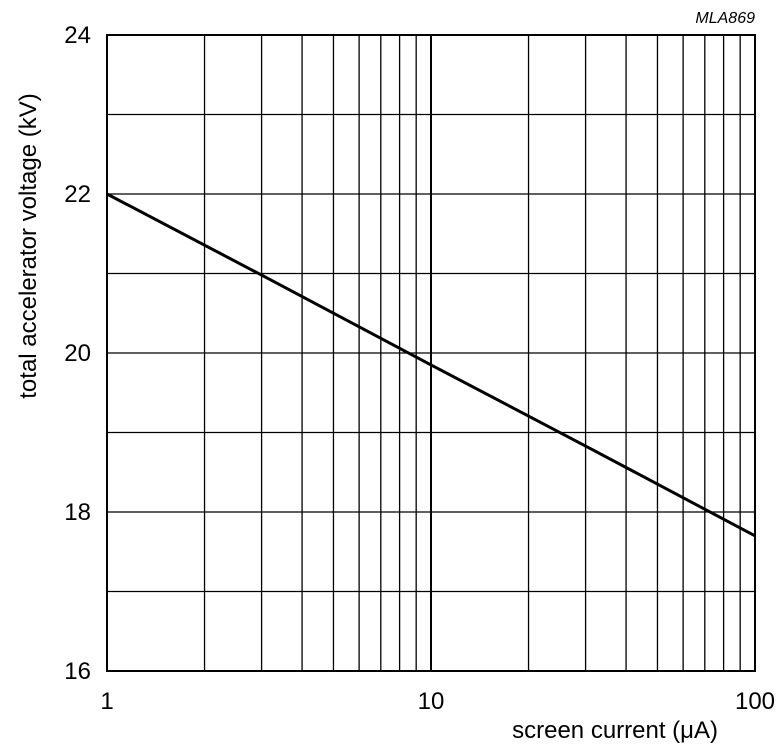  I want to click on y-tick-label: 20, so click(77, 353).